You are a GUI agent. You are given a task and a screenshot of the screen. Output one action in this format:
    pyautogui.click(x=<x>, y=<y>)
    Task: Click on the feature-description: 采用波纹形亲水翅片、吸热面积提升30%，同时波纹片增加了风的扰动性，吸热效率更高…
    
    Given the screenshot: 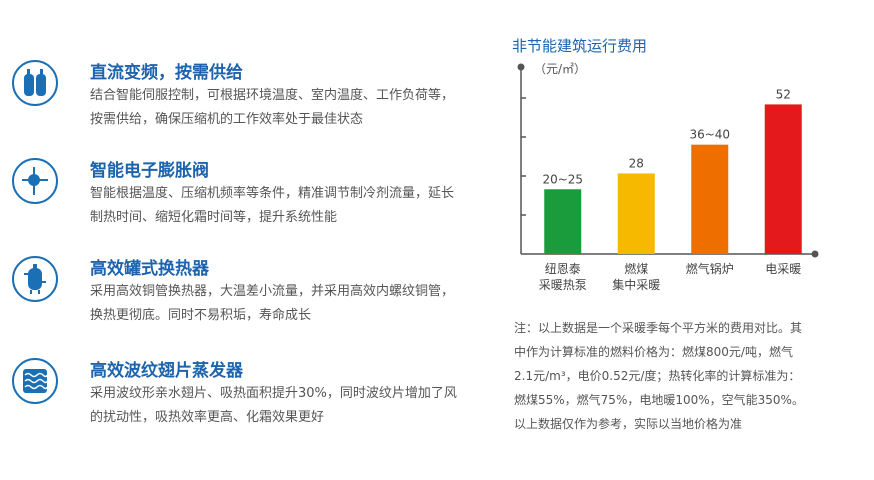 What is the action you would take?
    pyautogui.click(x=273, y=405)
    